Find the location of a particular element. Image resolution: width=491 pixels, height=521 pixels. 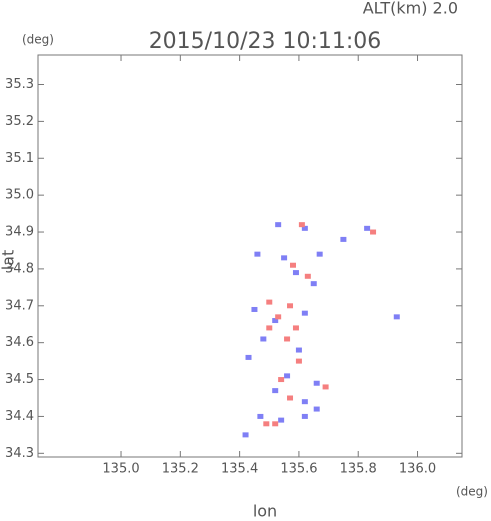

x-tick-label: 135.6 is located at coordinates (298, 469).